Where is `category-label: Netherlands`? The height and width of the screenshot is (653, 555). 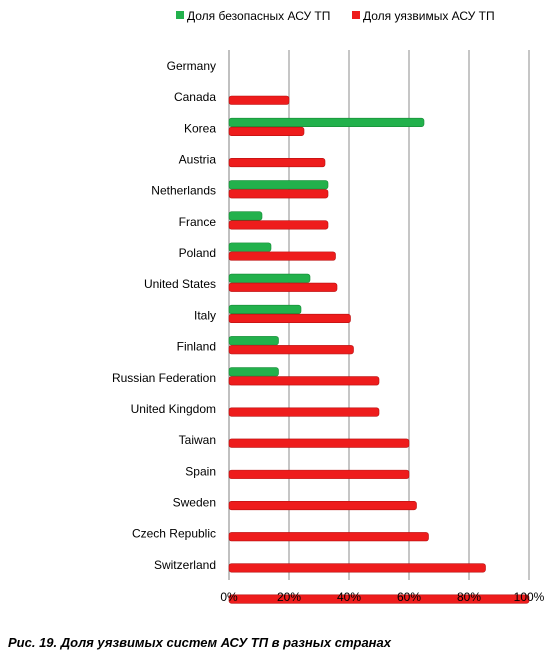 category-label: Netherlands is located at coordinates (183, 191).